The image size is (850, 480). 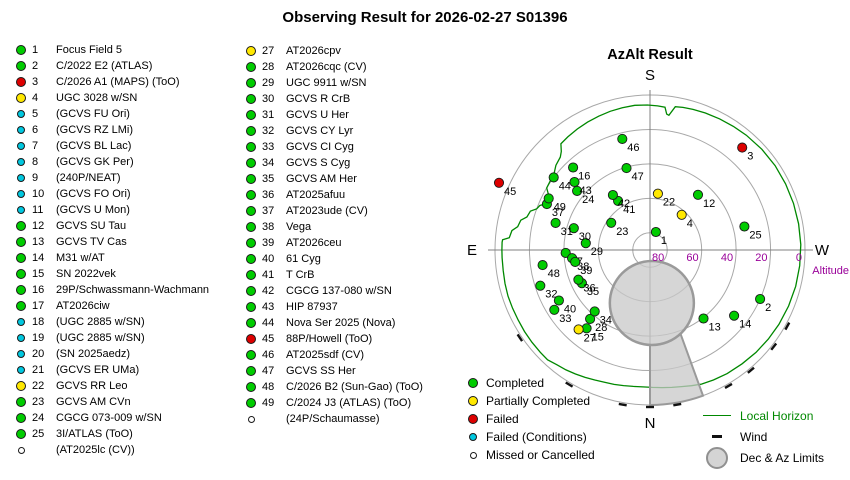 I want to click on target-row: 7 (GCVS BL Lac), so click(x=111, y=146).